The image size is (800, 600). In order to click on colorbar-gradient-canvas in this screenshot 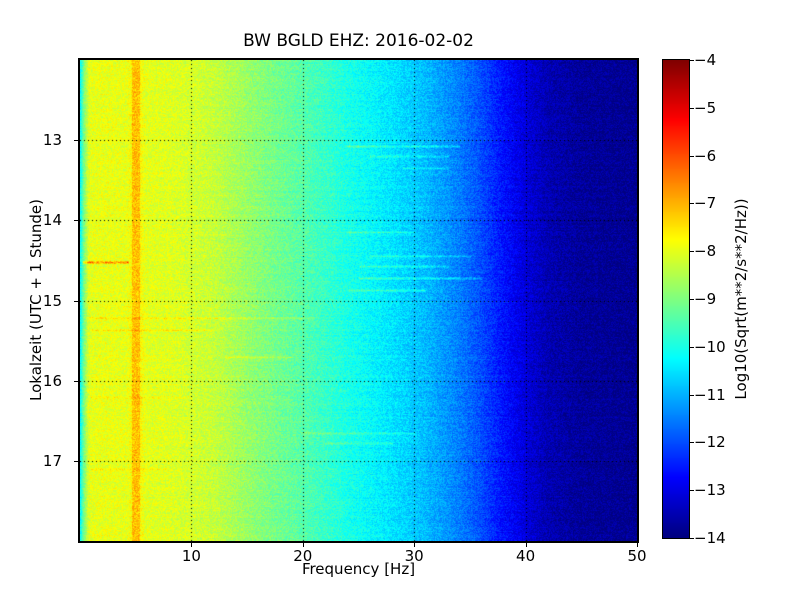, I will do `click(676, 299)`.